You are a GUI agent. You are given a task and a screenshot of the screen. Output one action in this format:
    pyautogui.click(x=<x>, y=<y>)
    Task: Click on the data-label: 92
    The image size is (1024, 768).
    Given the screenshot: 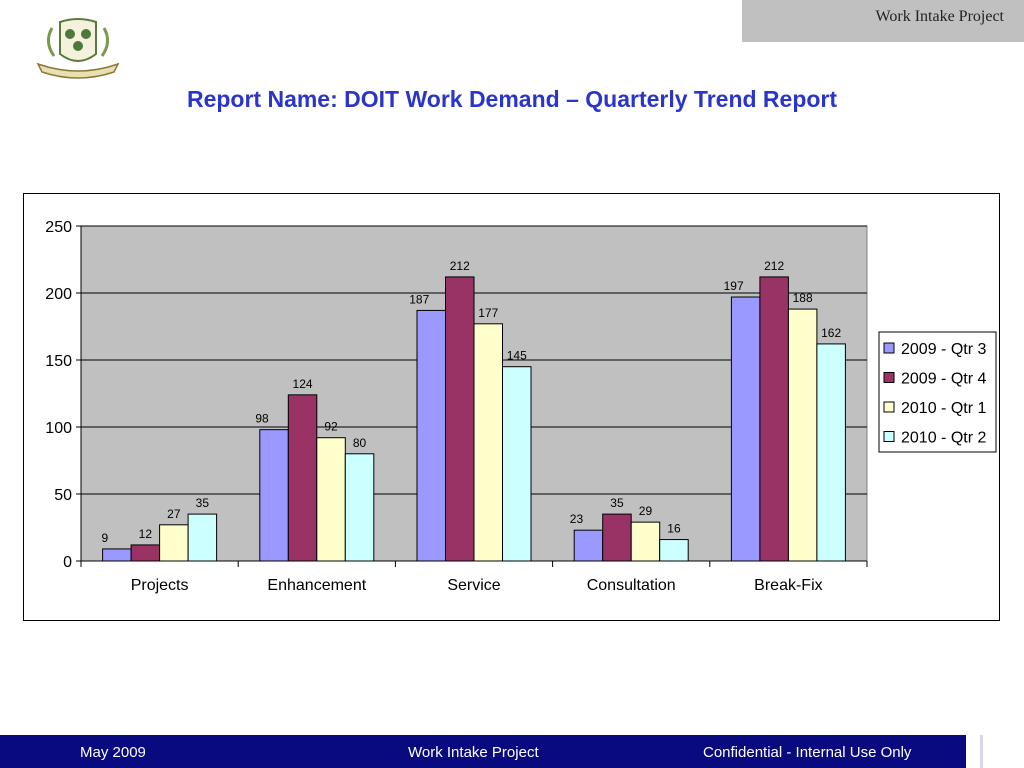 What is the action you would take?
    pyautogui.click(x=331, y=427)
    